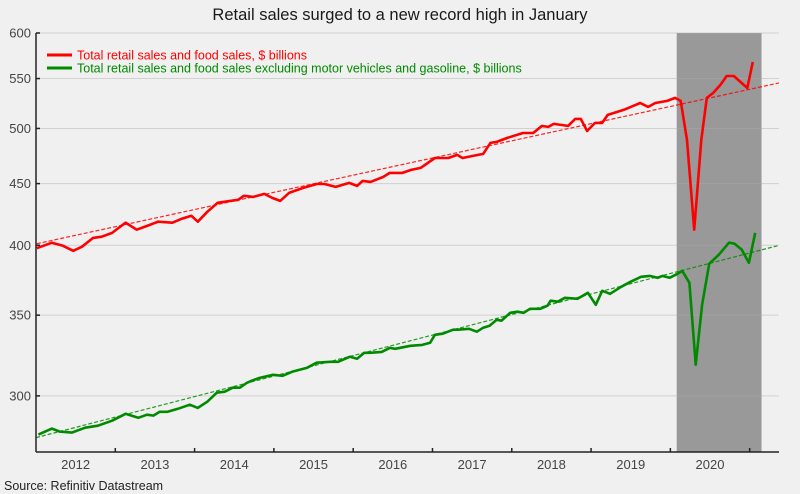 The height and width of the screenshot is (494, 800). What do you see at coordinates (20, 128) in the screenshot?
I see `y-tick-label: 500` at bounding box center [20, 128].